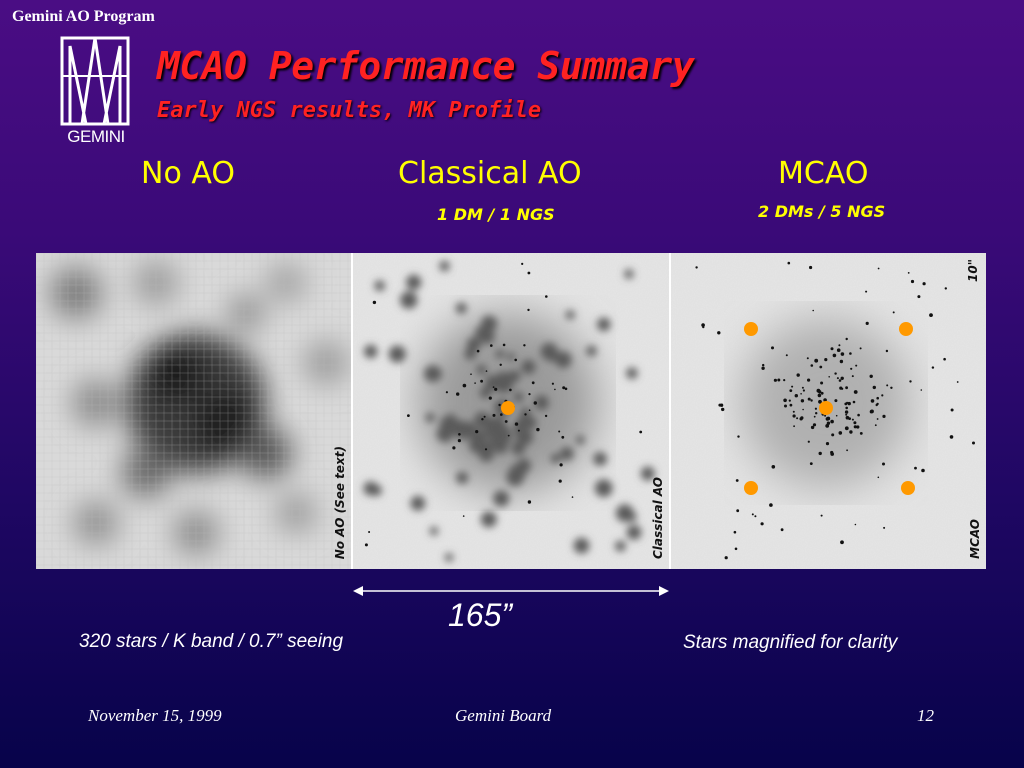  What do you see at coordinates (349, 110) in the screenshot?
I see `slide-subtitle: Early NGS results, MK Profile` at bounding box center [349, 110].